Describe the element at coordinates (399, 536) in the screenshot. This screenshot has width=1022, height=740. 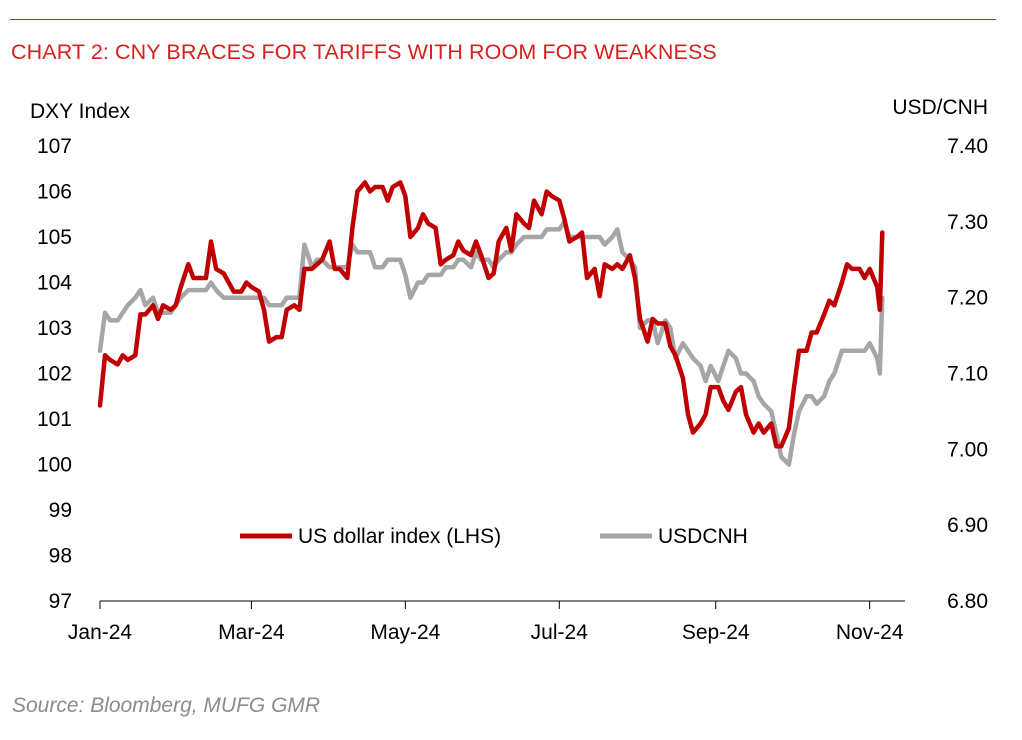
I see `legend-item-dxy-label: US dollar index (LHS)` at that location.